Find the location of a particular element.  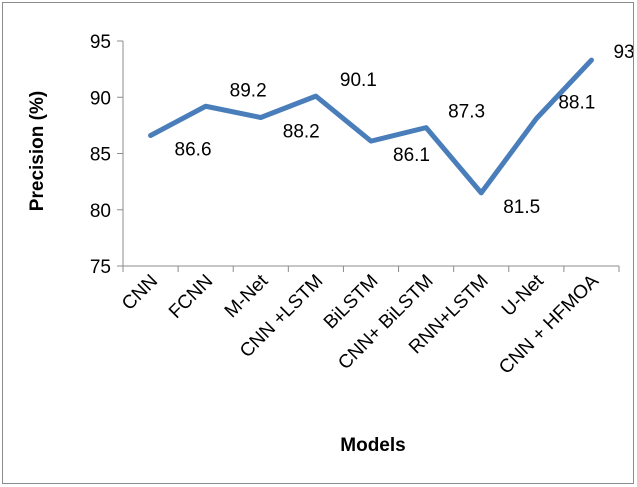

y-tick-label: 90 is located at coordinates (100, 98).